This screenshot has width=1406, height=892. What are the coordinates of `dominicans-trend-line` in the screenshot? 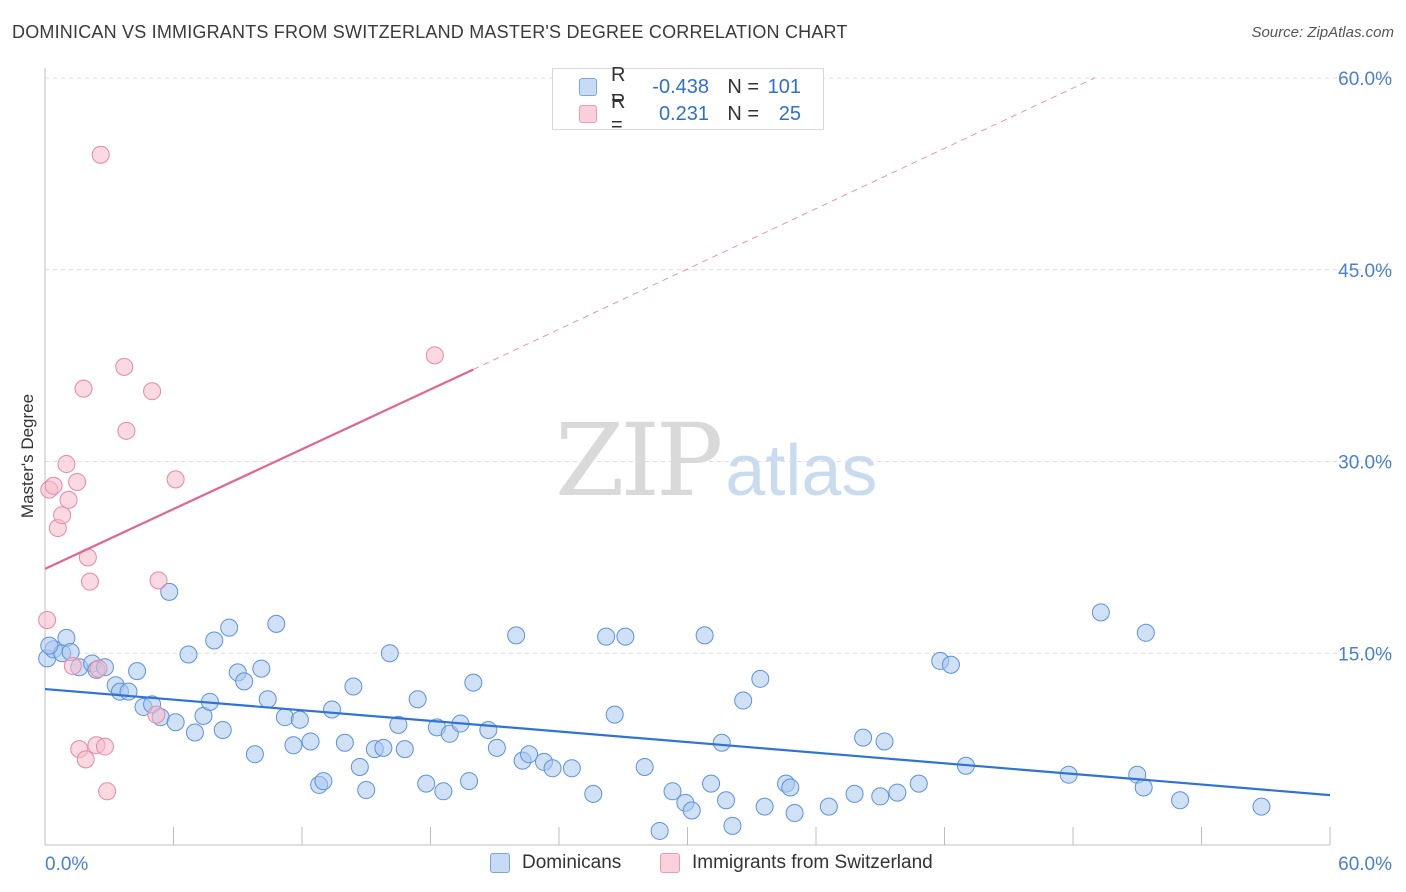 It's located at (687, 742).